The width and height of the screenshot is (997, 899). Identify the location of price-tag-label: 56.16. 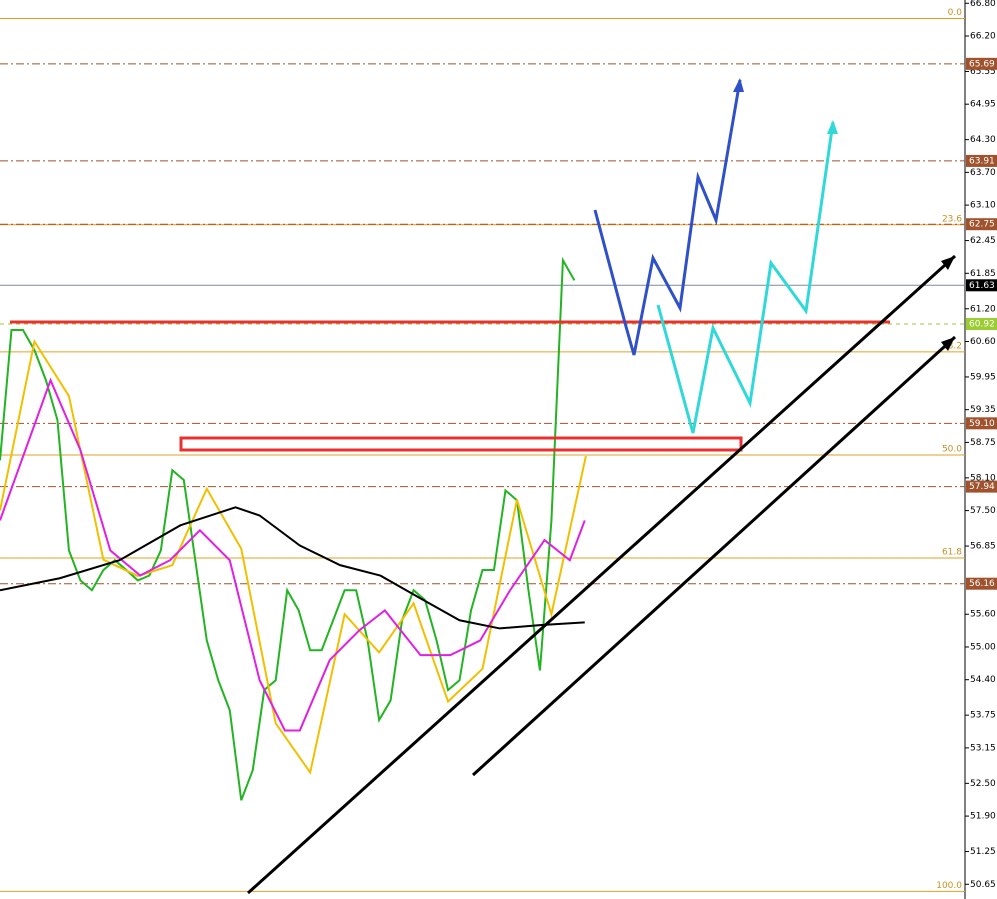
(982, 584).